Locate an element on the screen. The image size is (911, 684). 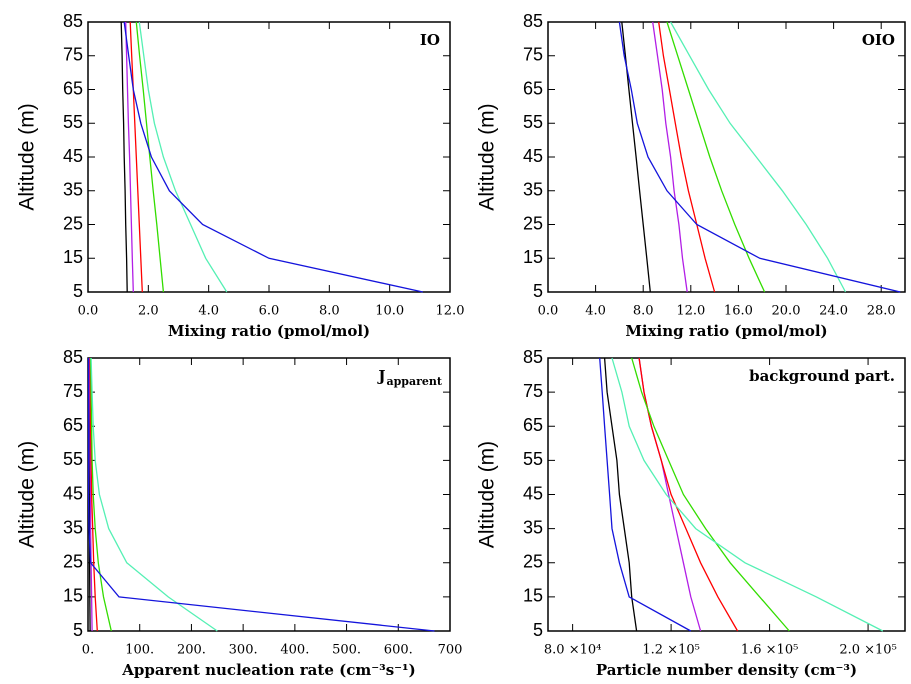
x-tick-label: 700 is located at coordinates (450, 650).